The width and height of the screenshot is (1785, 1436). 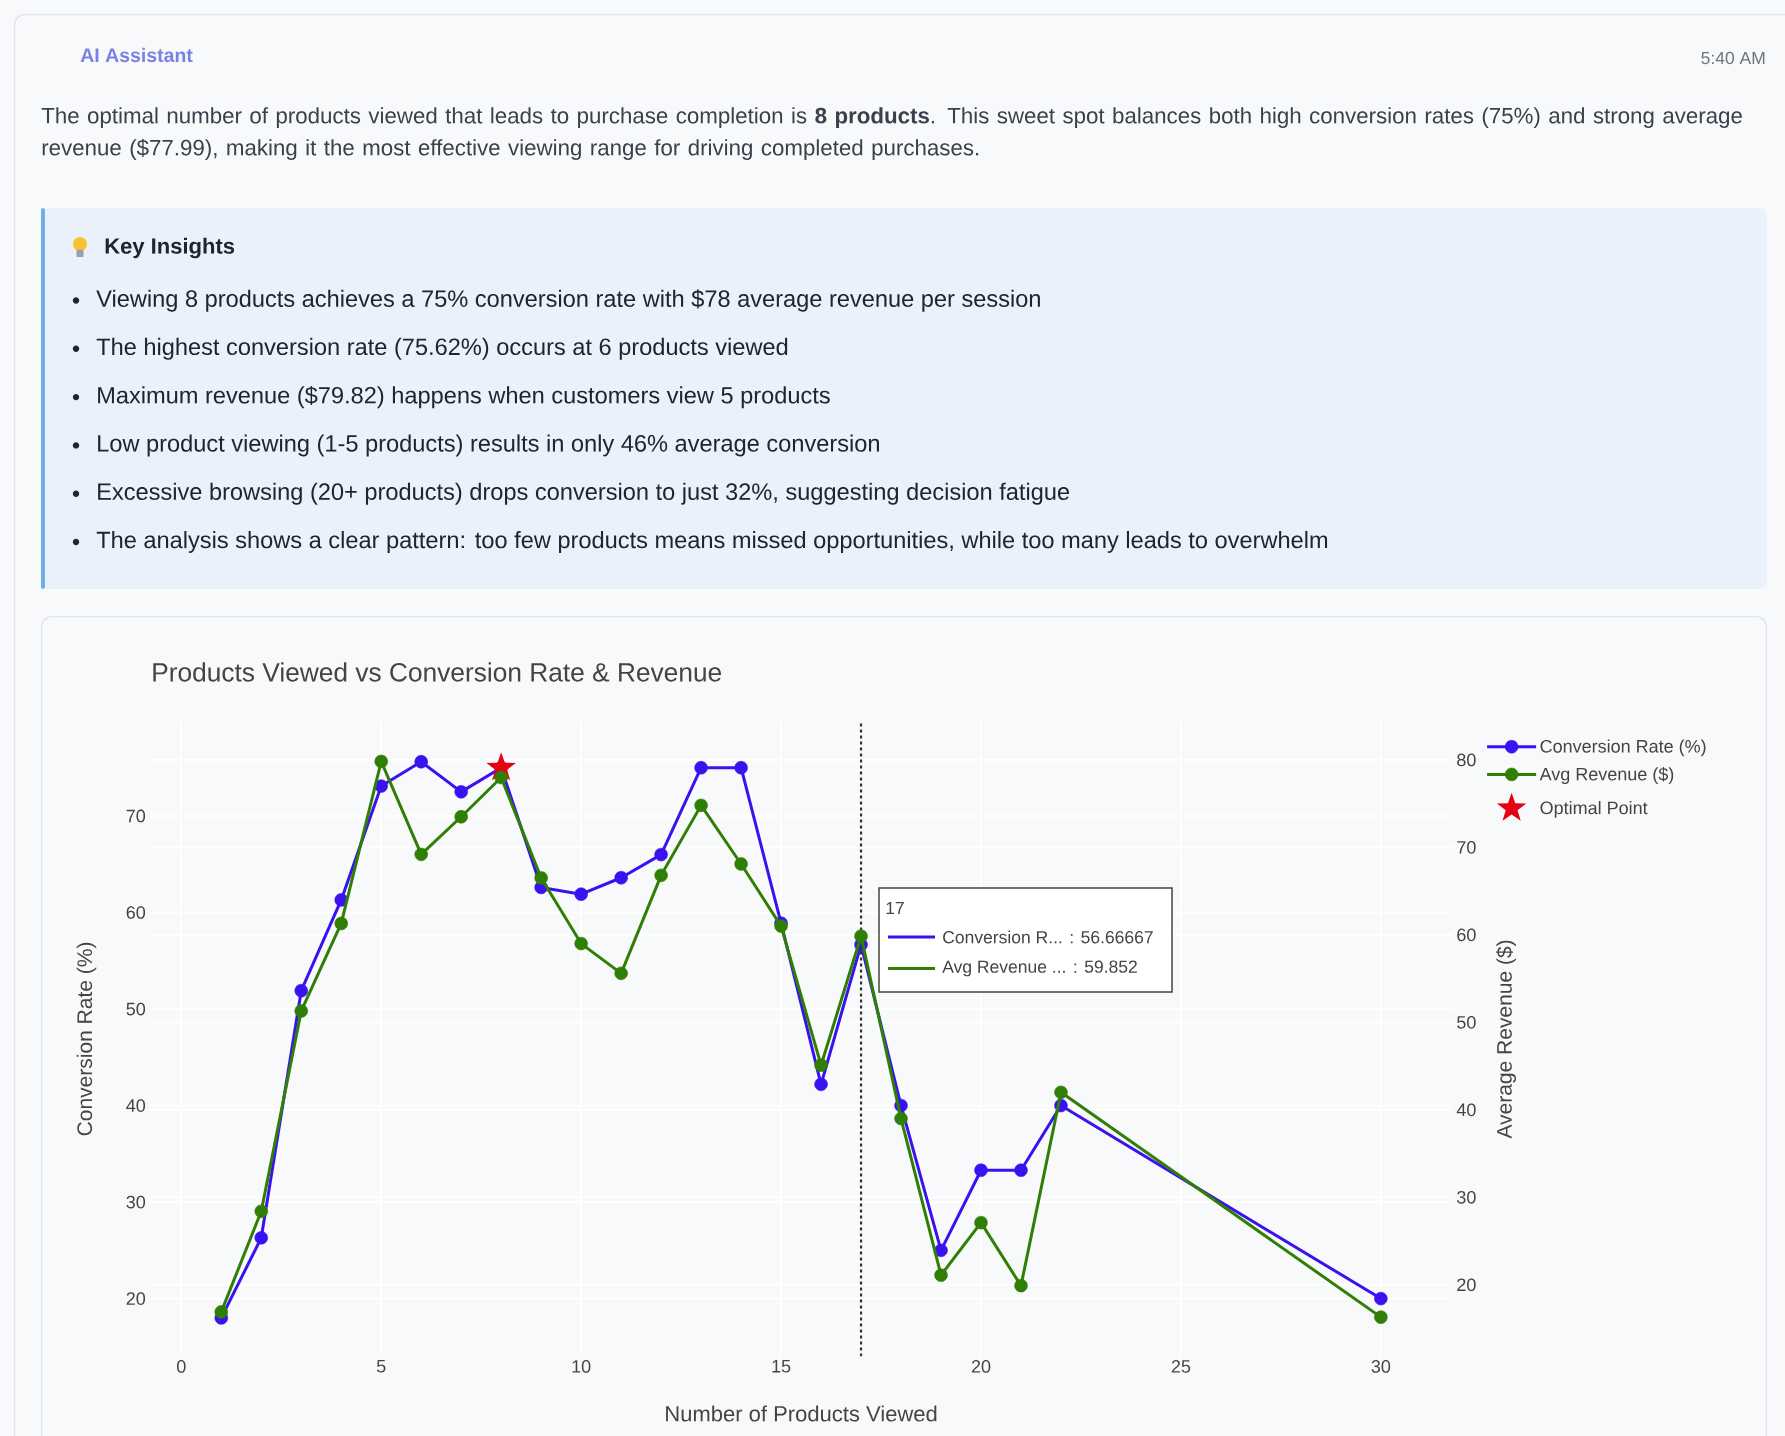 I want to click on annotation: Conversion R... : 56.66667, so click(x=1048, y=937).